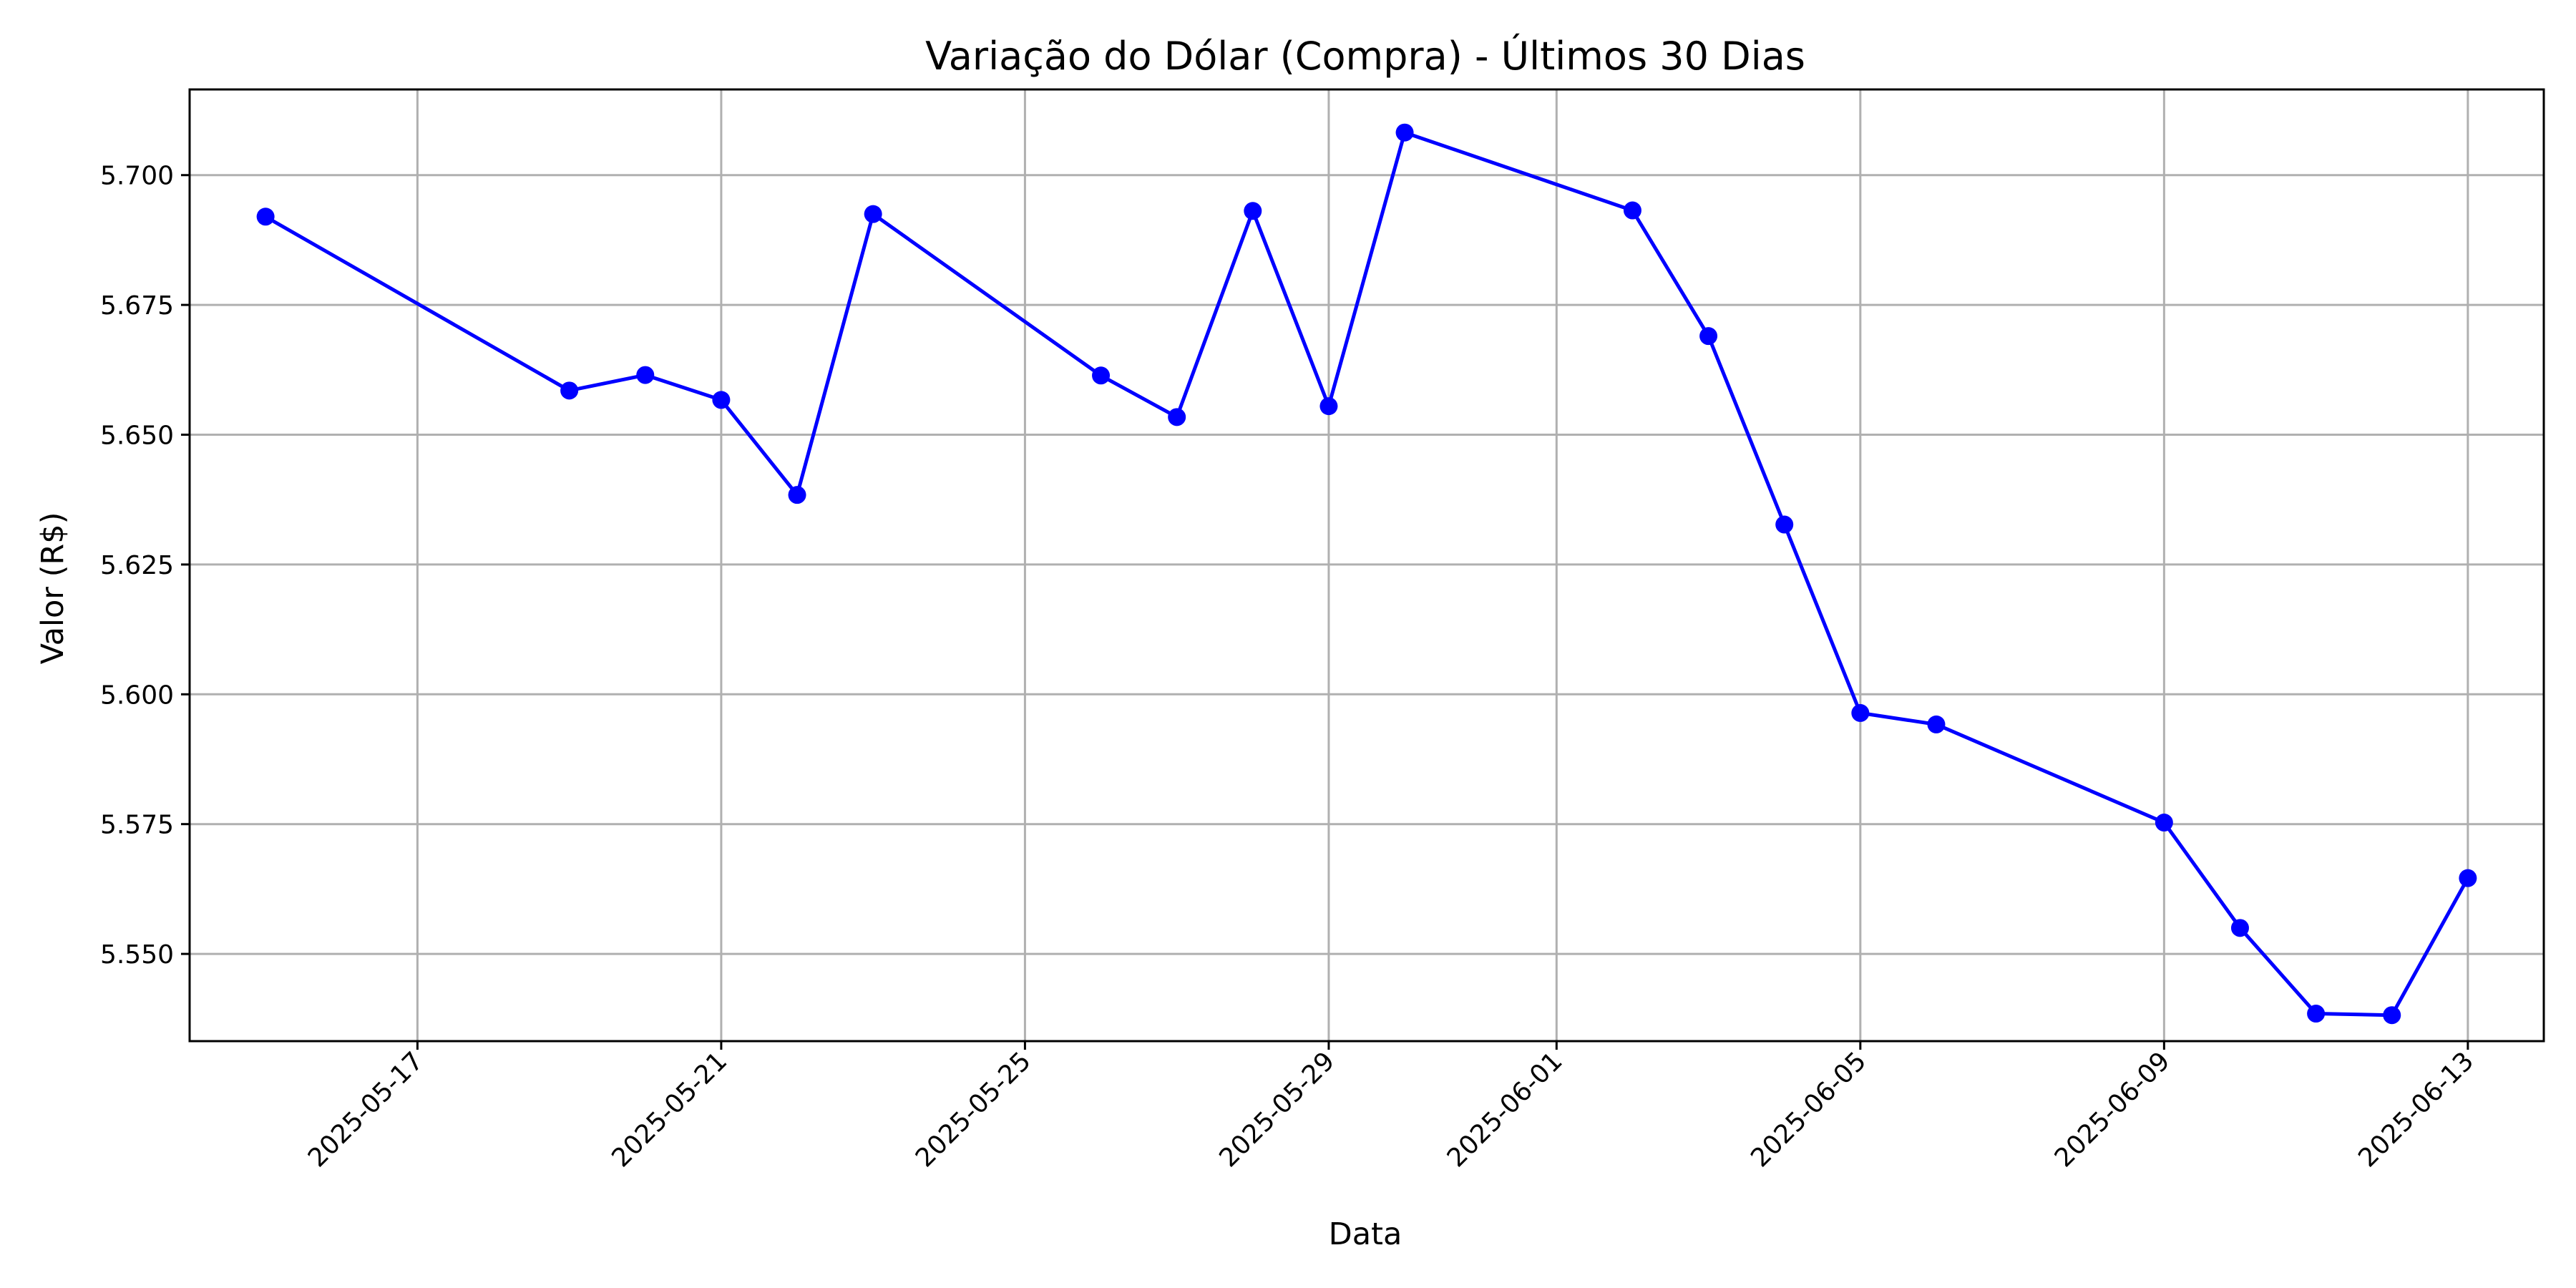 This screenshot has width=2576, height=1288. What do you see at coordinates (137, 306) in the screenshot?
I see `y-tick-label: 5.675` at bounding box center [137, 306].